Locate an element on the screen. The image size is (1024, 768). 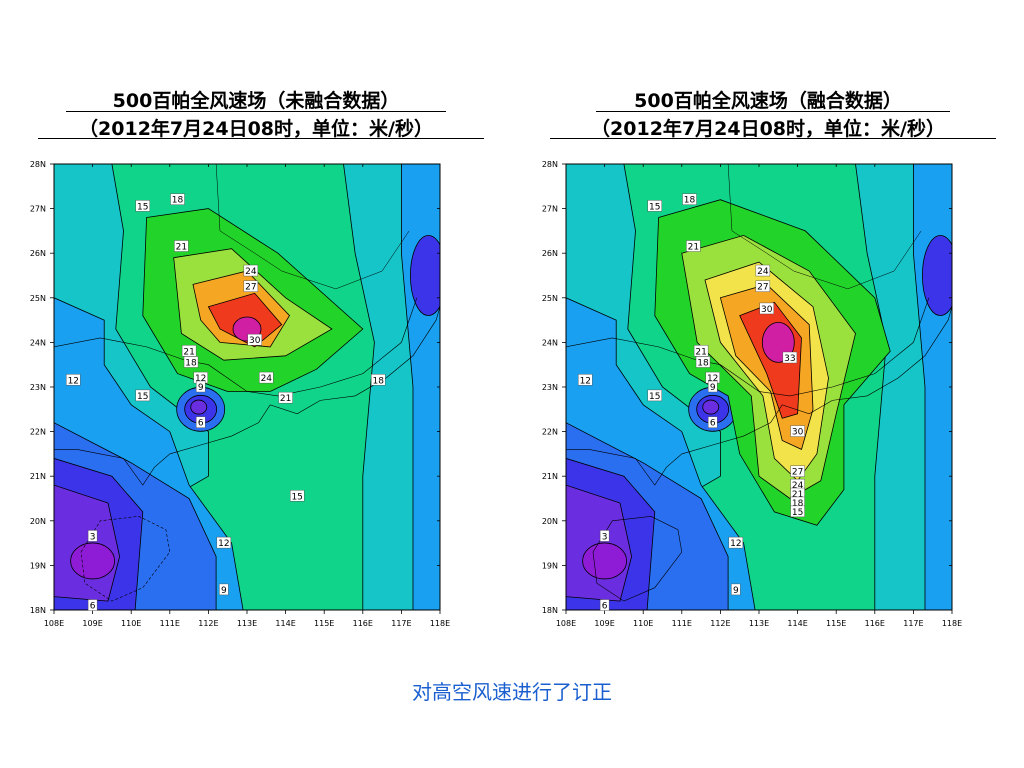
province-border is located at coordinates (824, 227).